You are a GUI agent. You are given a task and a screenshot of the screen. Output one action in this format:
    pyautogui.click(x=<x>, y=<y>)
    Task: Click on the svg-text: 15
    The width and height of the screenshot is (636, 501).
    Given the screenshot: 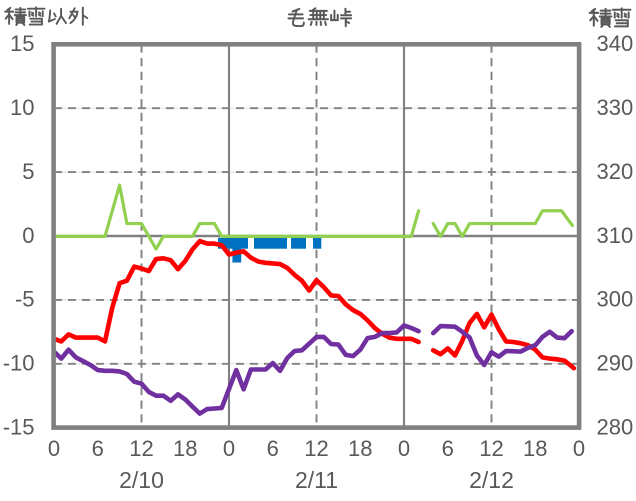 What is the action you would take?
    pyautogui.click(x=22, y=43)
    